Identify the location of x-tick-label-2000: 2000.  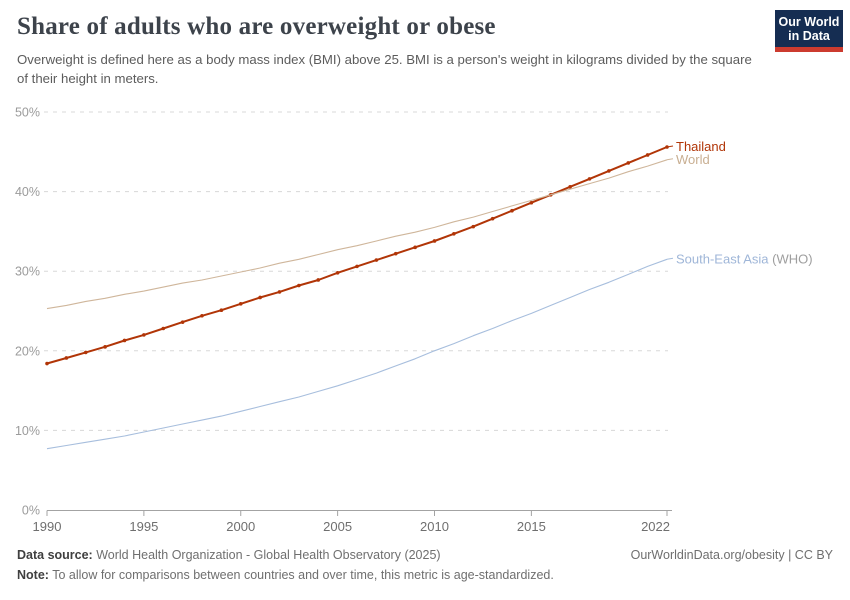
(240, 526).